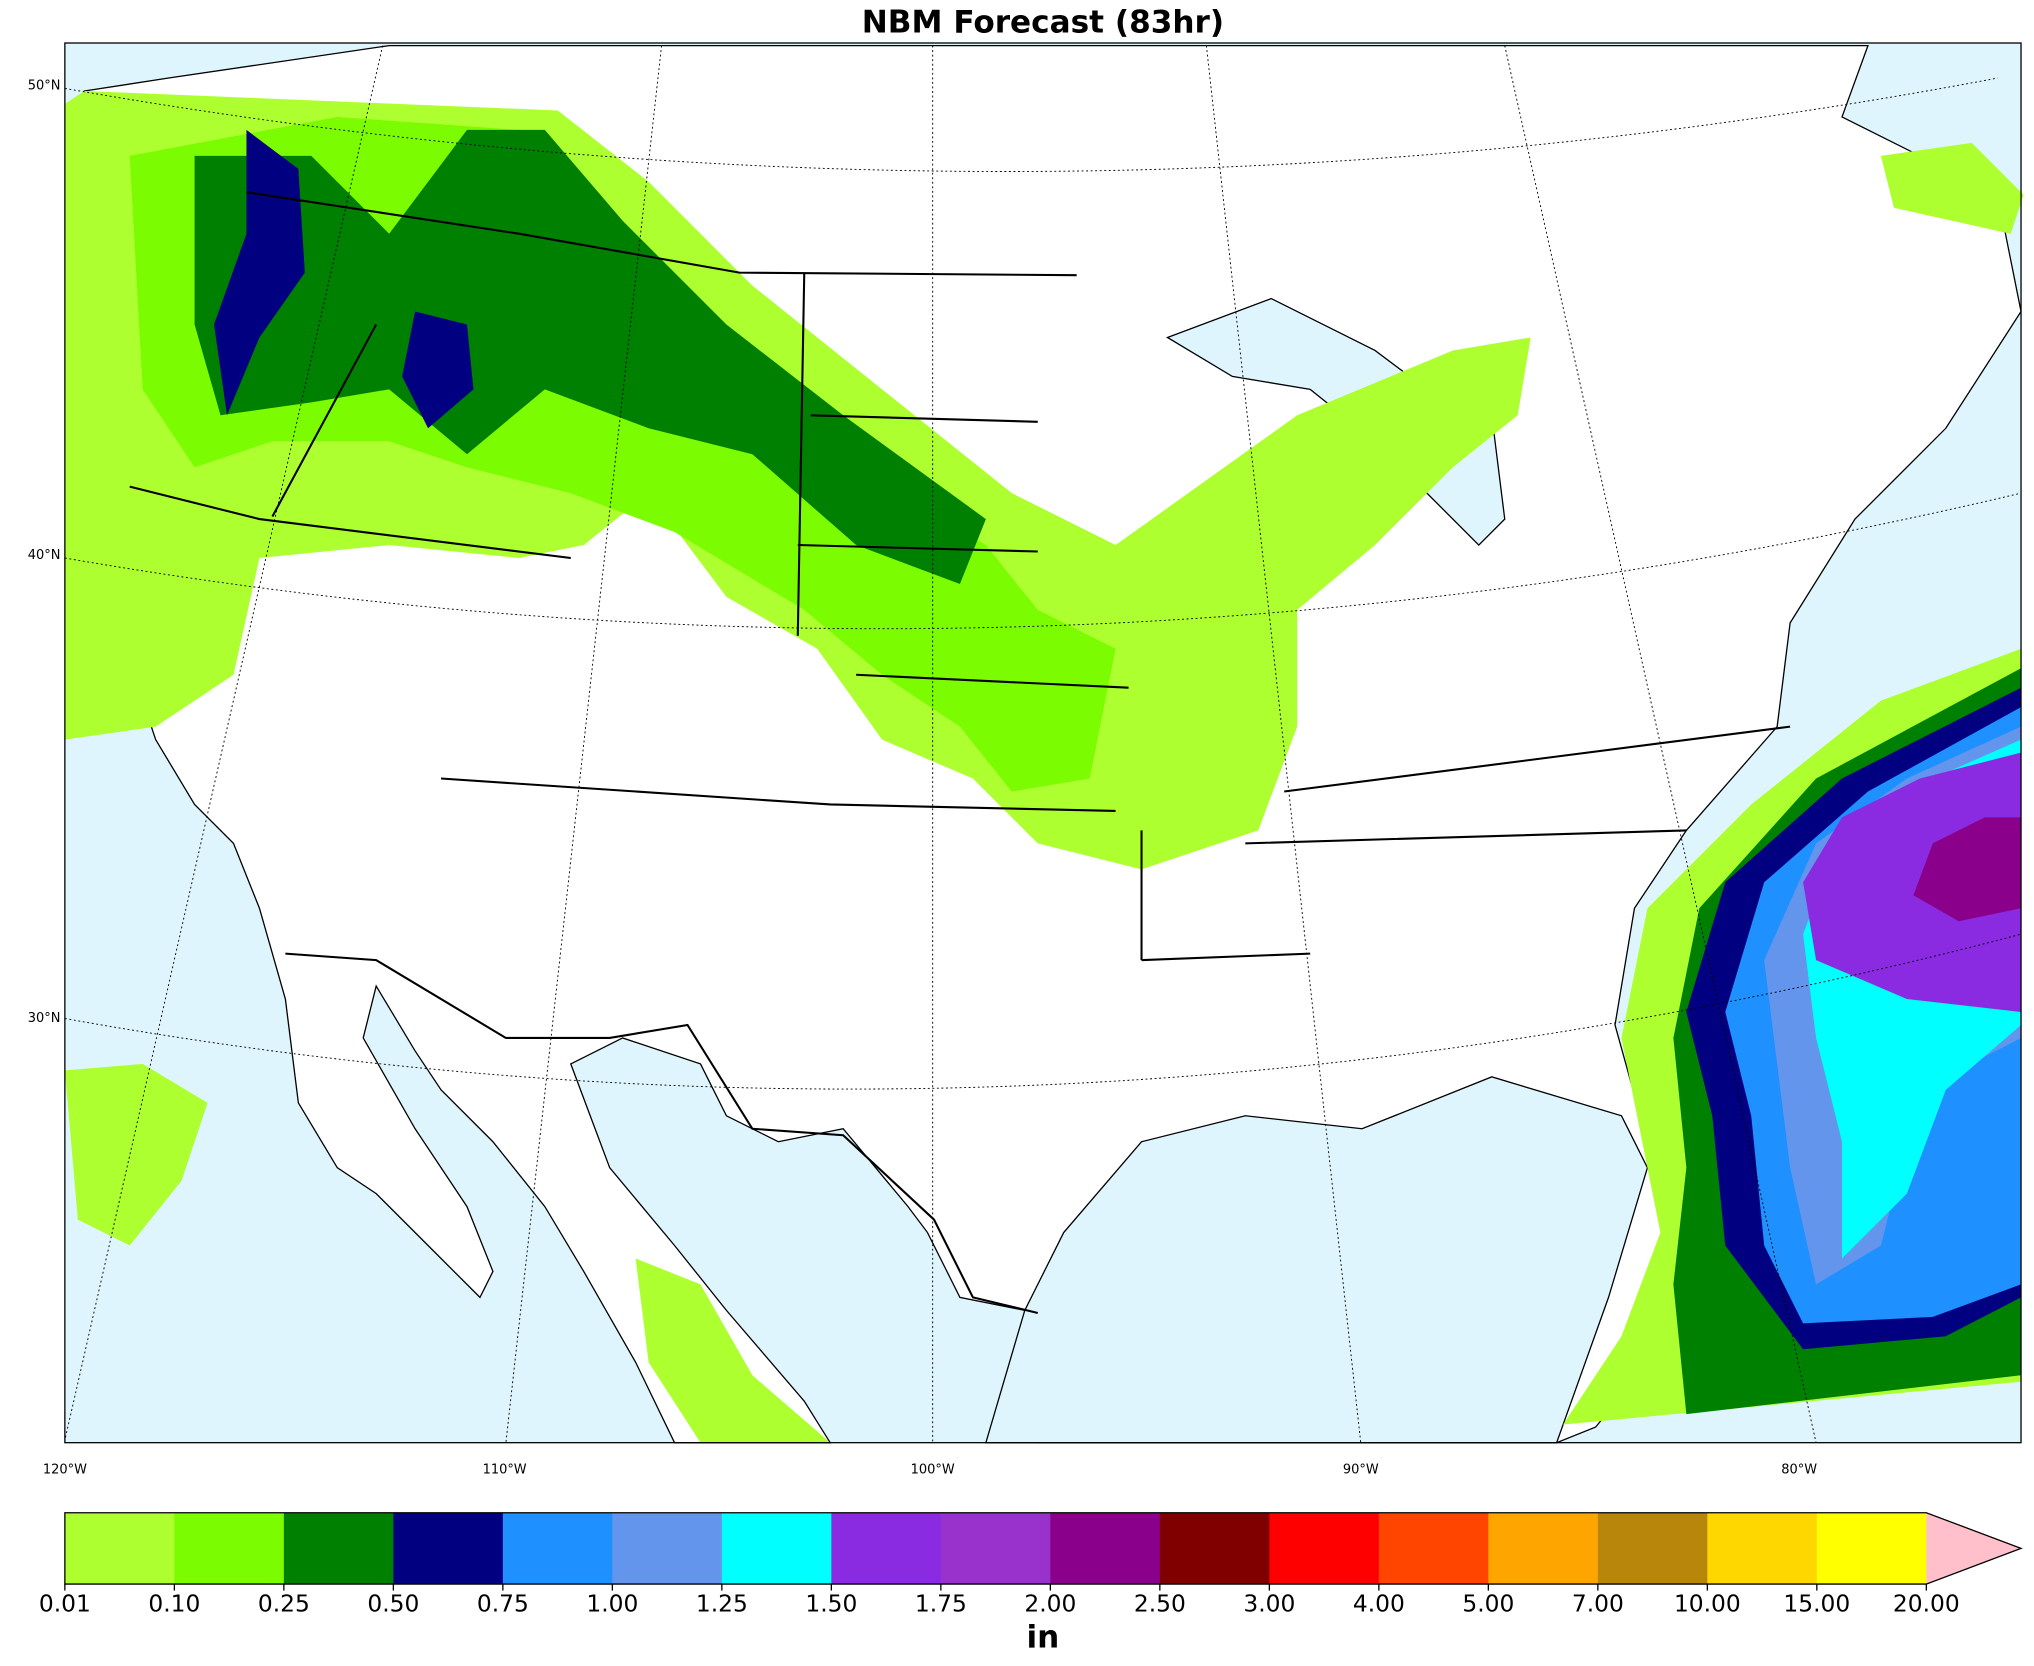 The height and width of the screenshot is (1666, 2034). What do you see at coordinates (284, 1603) in the screenshot?
I see `colorbar-tick-label: 0.25` at bounding box center [284, 1603].